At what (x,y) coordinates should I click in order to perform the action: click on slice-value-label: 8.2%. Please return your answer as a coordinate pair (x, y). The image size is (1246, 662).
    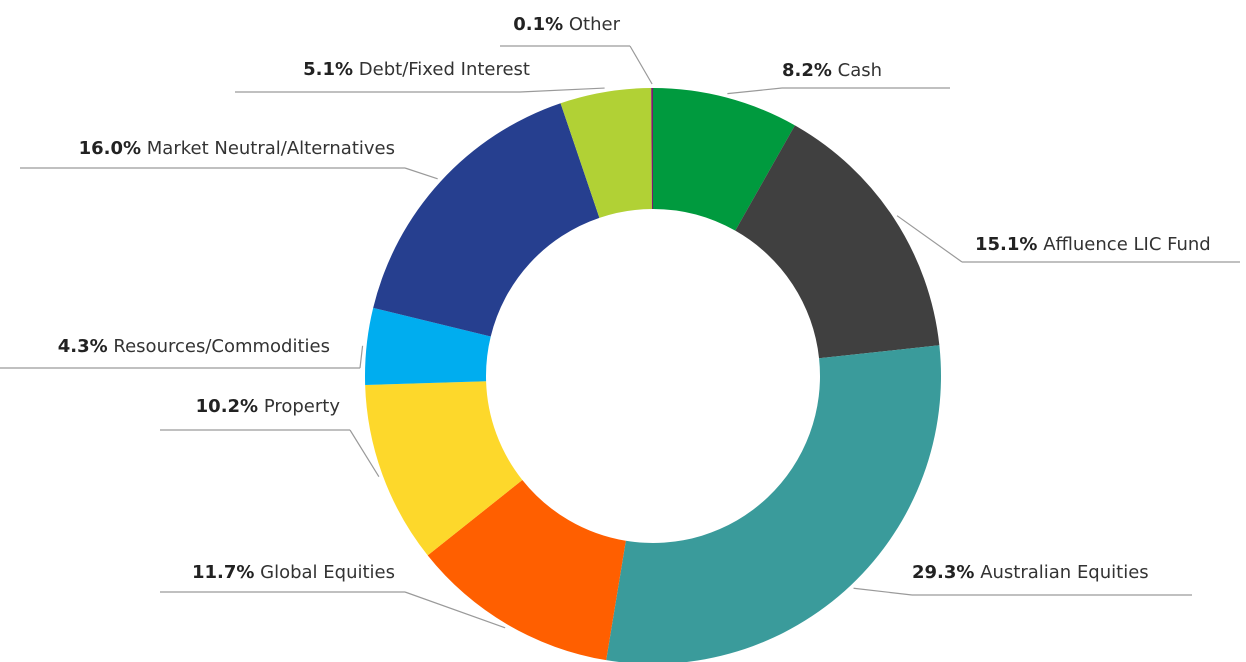
    Looking at the image, I should click on (807, 70).